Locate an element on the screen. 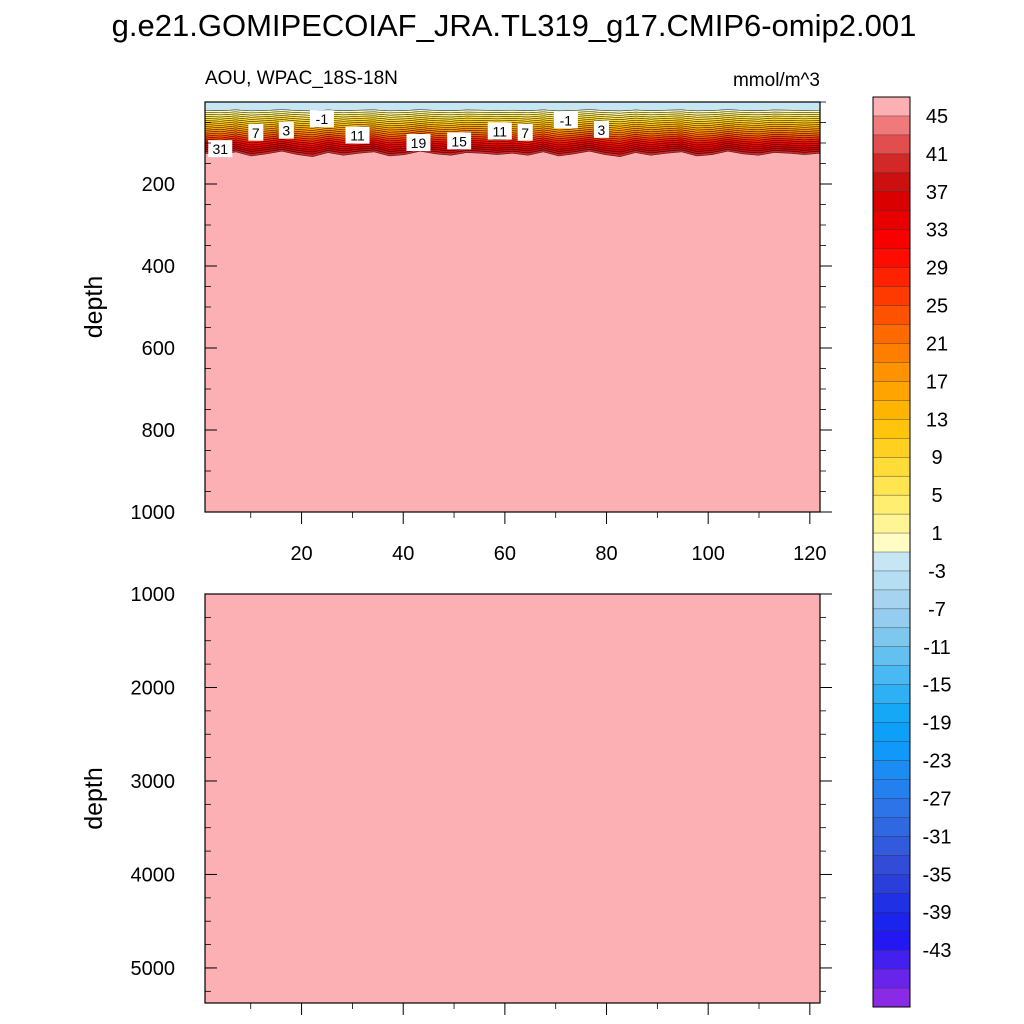 This screenshot has width=1024, height=1024. colorbar-tick-label: -23 is located at coordinates (937, 762).